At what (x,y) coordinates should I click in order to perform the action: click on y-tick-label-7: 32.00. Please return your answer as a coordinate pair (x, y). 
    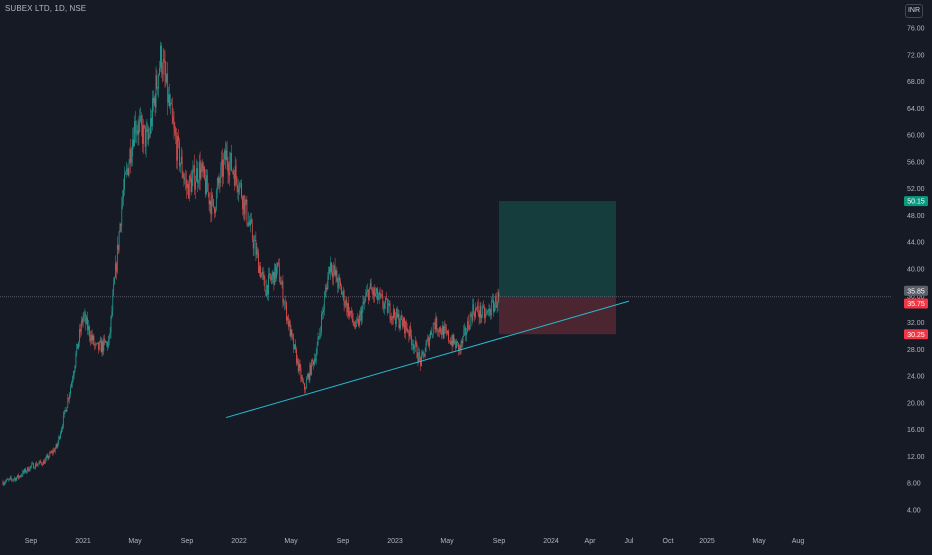
    Looking at the image, I should click on (916, 323).